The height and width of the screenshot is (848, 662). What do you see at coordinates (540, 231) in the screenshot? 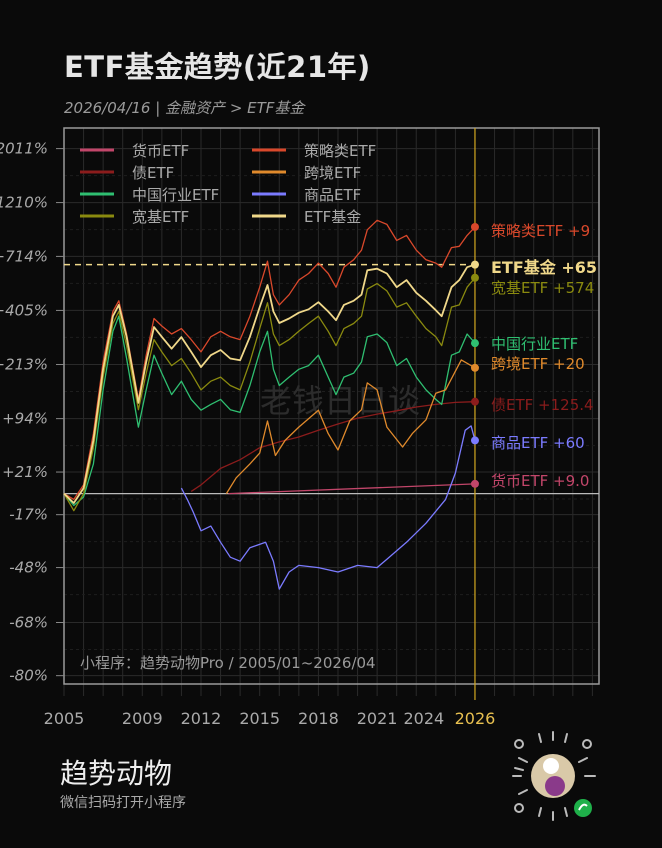
I see `end-label-4: 策略类ETF +9` at bounding box center [540, 231].